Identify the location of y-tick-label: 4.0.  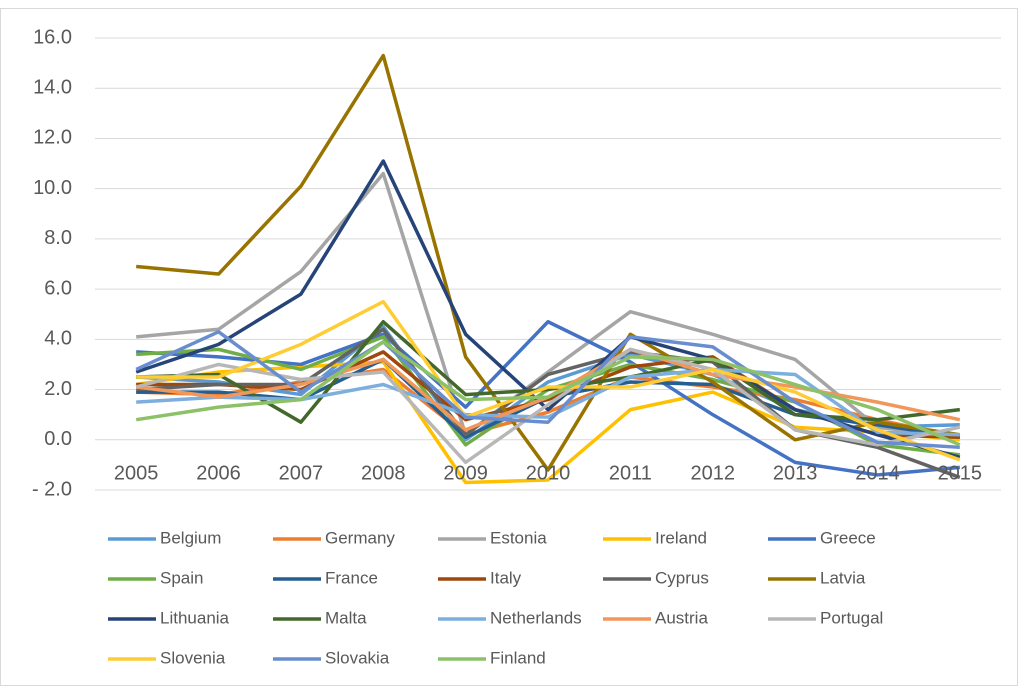
(58, 339).